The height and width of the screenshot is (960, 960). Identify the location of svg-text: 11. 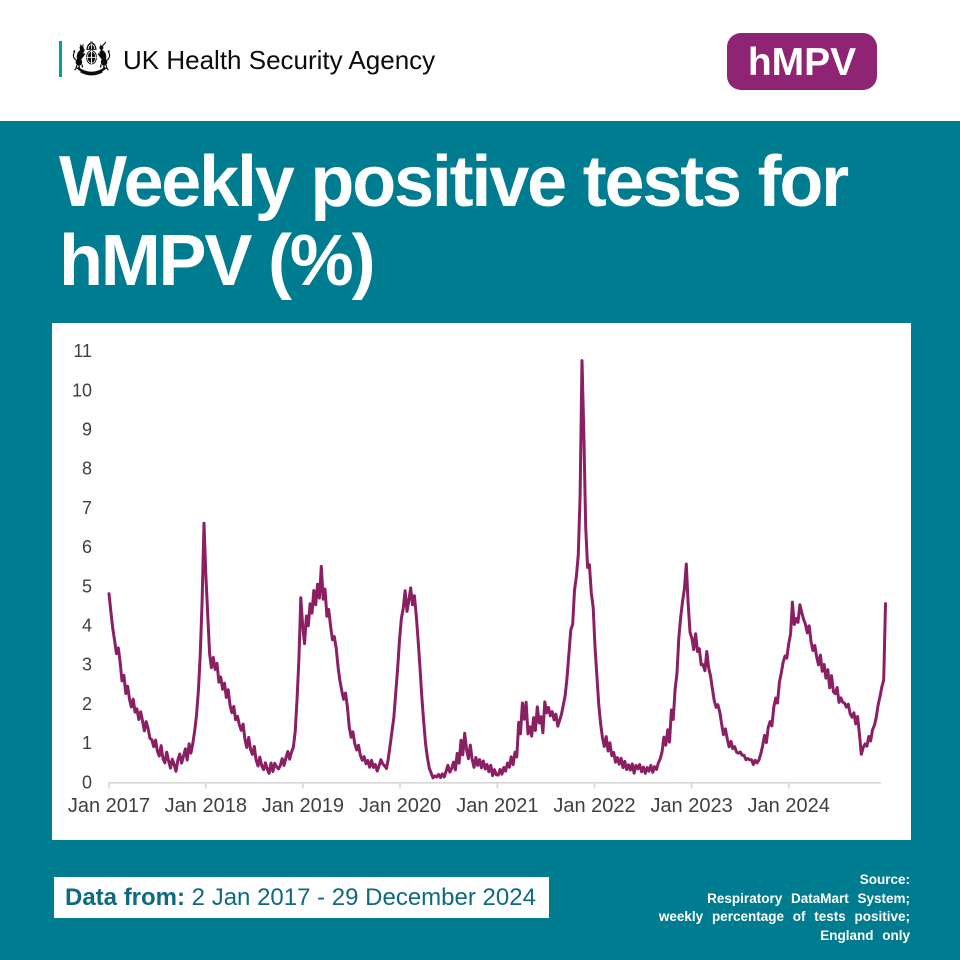
(82, 351).